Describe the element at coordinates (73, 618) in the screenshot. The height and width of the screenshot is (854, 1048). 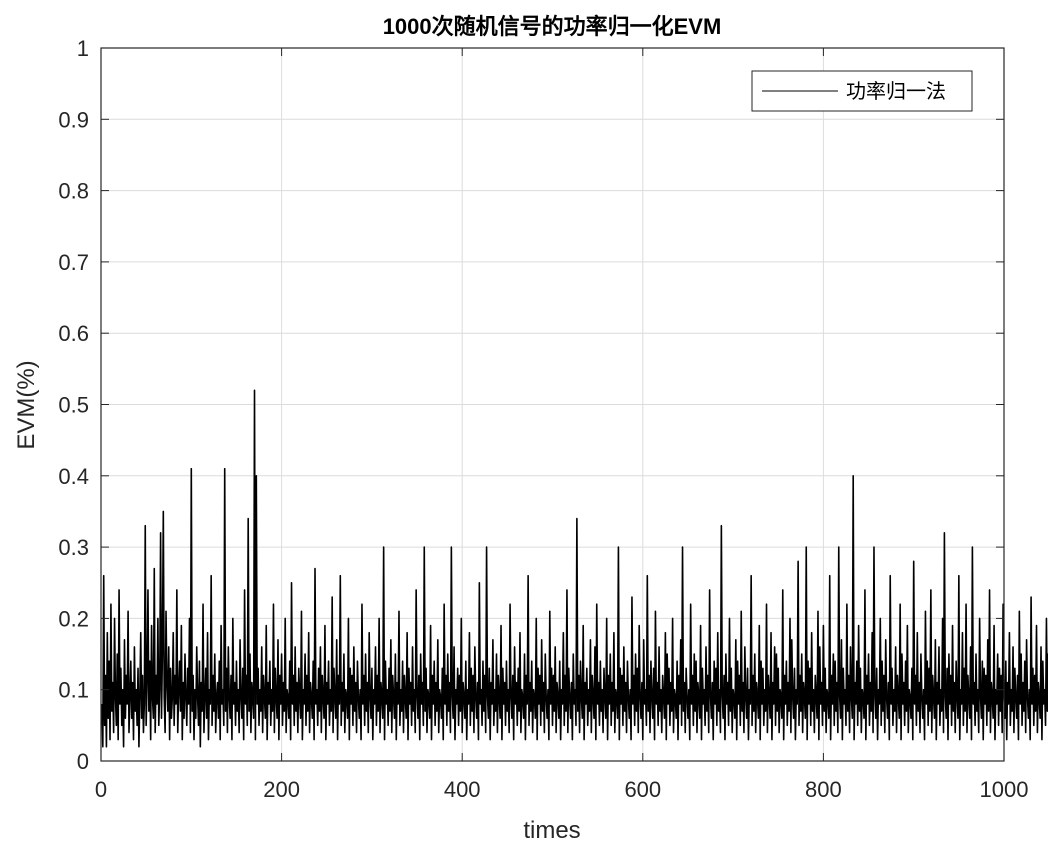
I see `y-tick-label: 0.2` at that location.